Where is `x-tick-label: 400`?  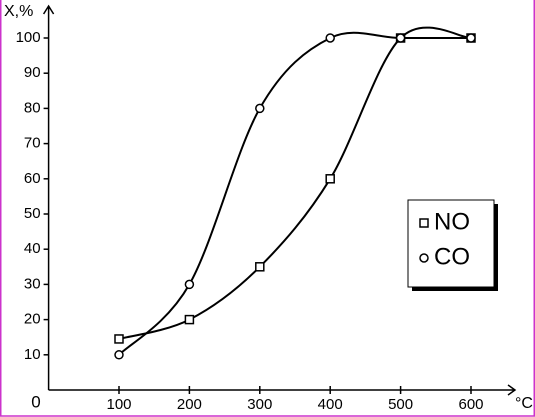 x-tick-label: 400 is located at coordinates (330, 404).